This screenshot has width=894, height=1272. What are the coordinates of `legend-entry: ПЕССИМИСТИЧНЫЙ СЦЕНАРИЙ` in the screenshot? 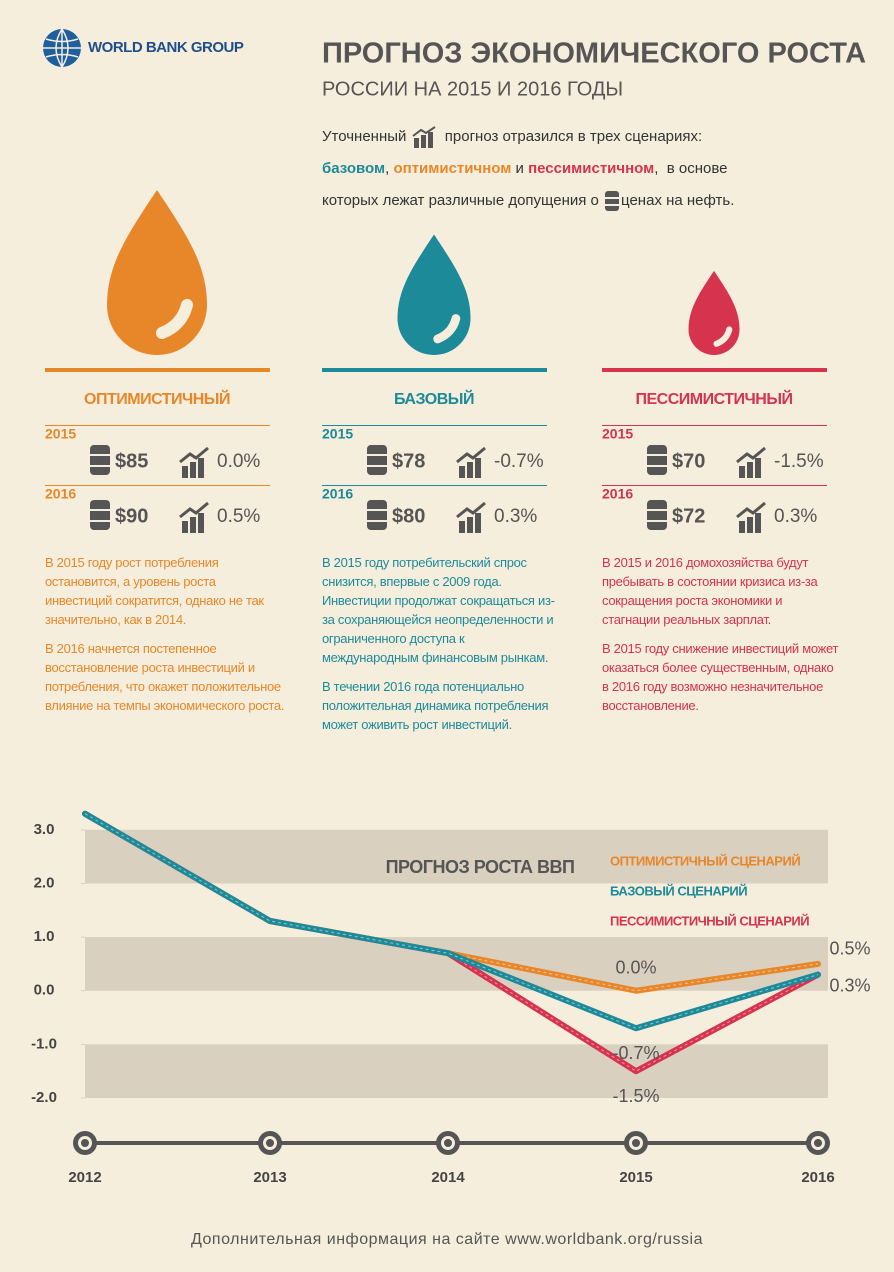 It's located at (709, 920).